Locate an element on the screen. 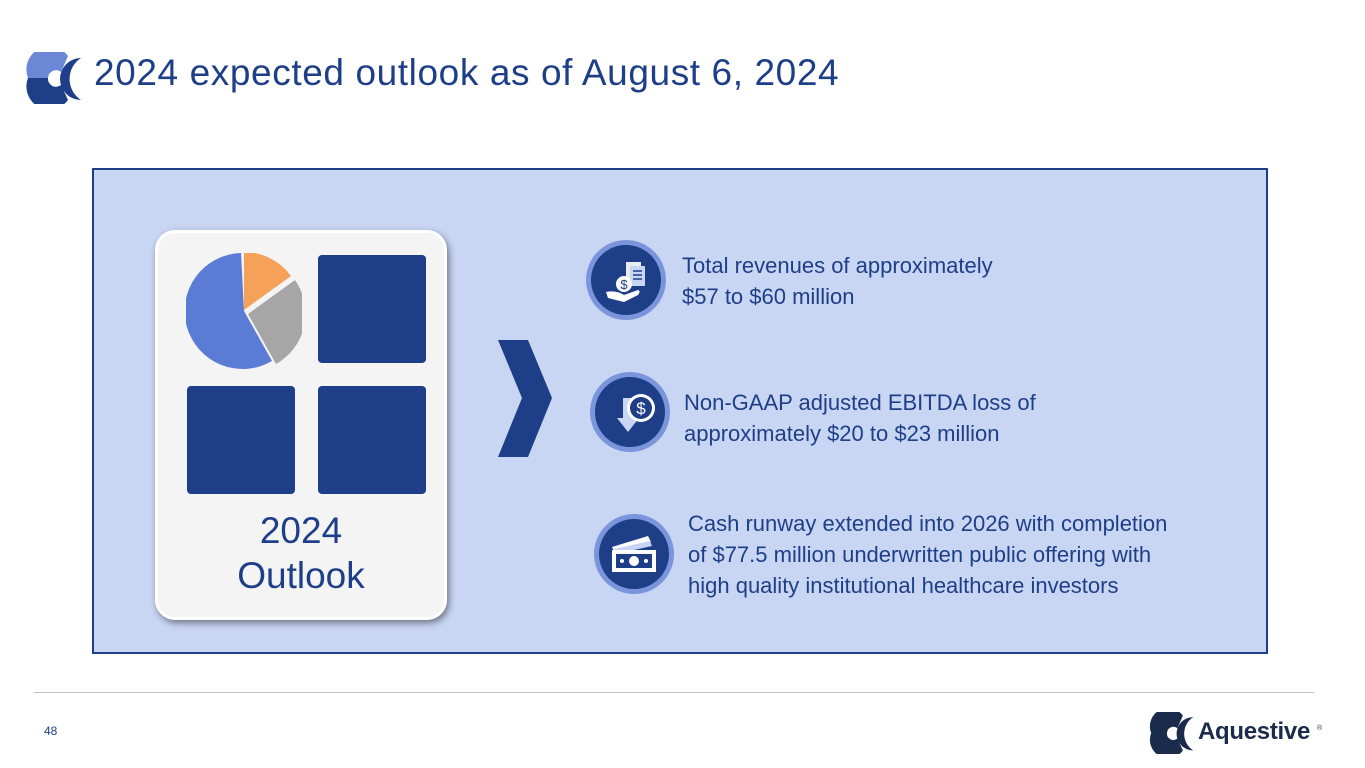 This screenshot has height=768, width=1365. outlook-card: 2024 Outlook is located at coordinates (301, 425).